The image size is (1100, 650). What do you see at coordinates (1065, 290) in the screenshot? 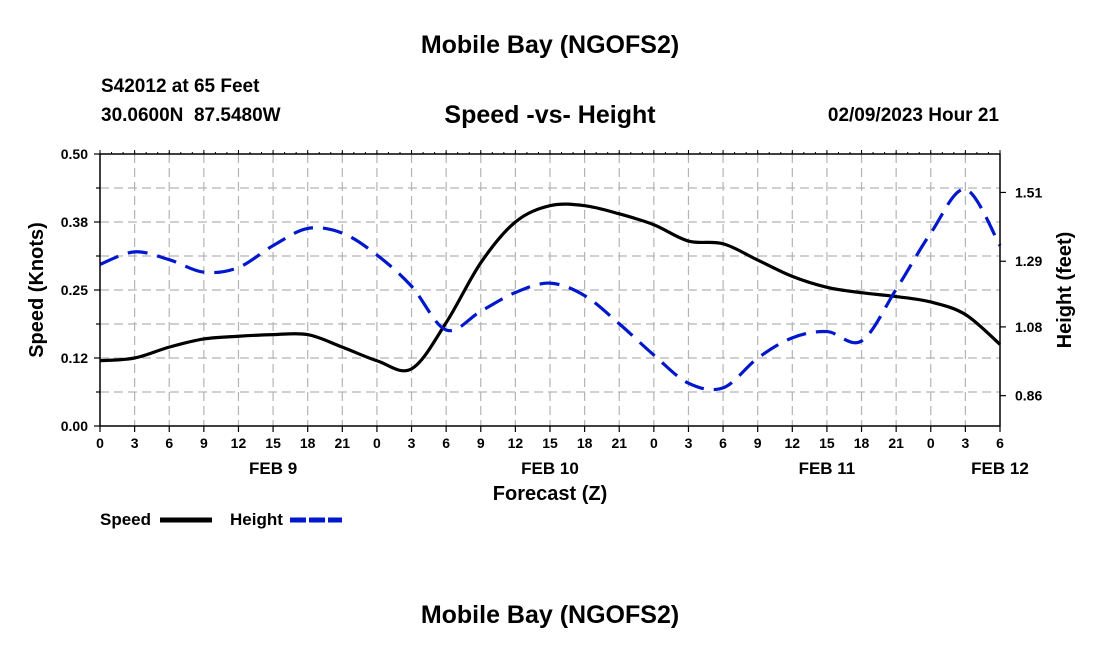
I see `y2-axis-title: Height (feet)` at bounding box center [1065, 290].